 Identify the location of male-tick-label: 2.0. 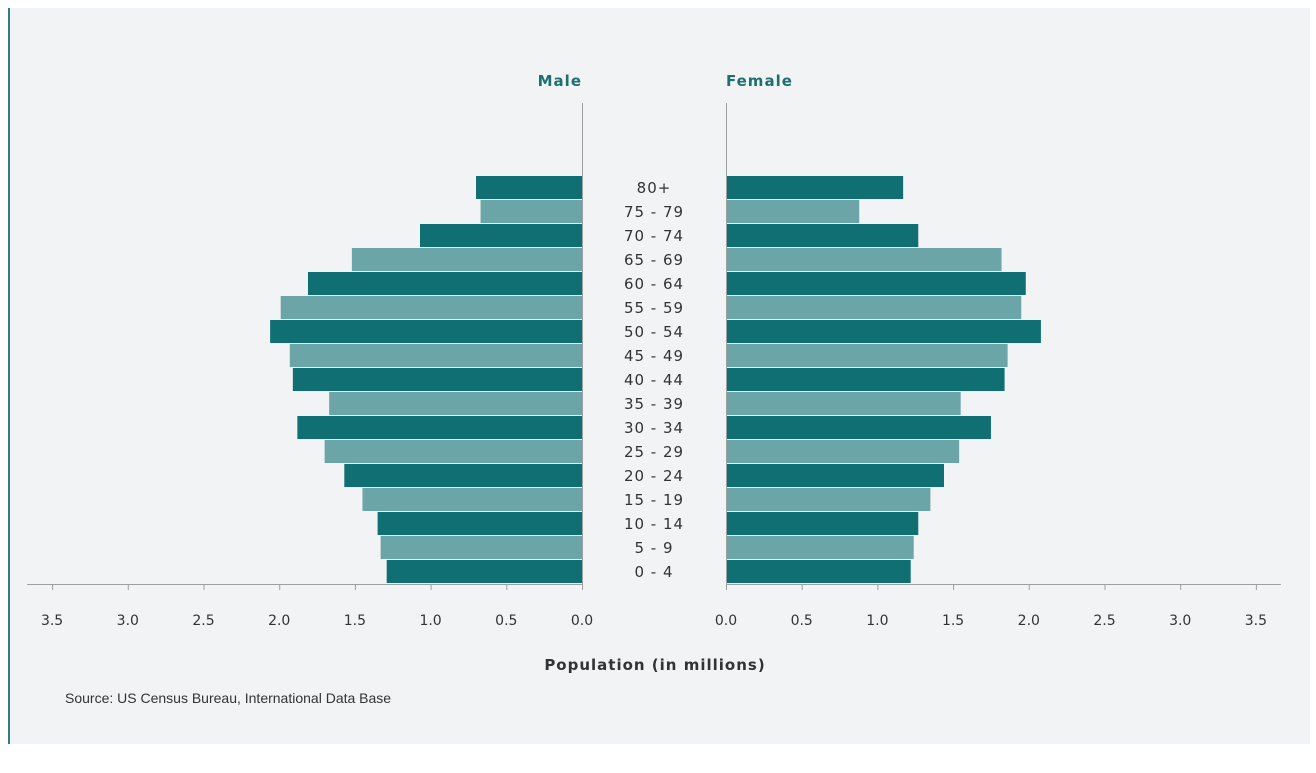
(279, 621).